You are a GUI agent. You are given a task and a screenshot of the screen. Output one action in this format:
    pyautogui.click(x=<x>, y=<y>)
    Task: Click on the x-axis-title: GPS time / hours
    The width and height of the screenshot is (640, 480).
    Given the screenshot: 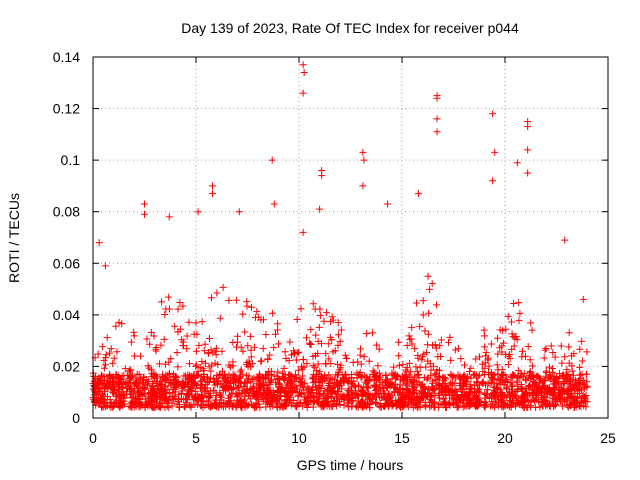 What is the action you would take?
    pyautogui.click(x=350, y=465)
    